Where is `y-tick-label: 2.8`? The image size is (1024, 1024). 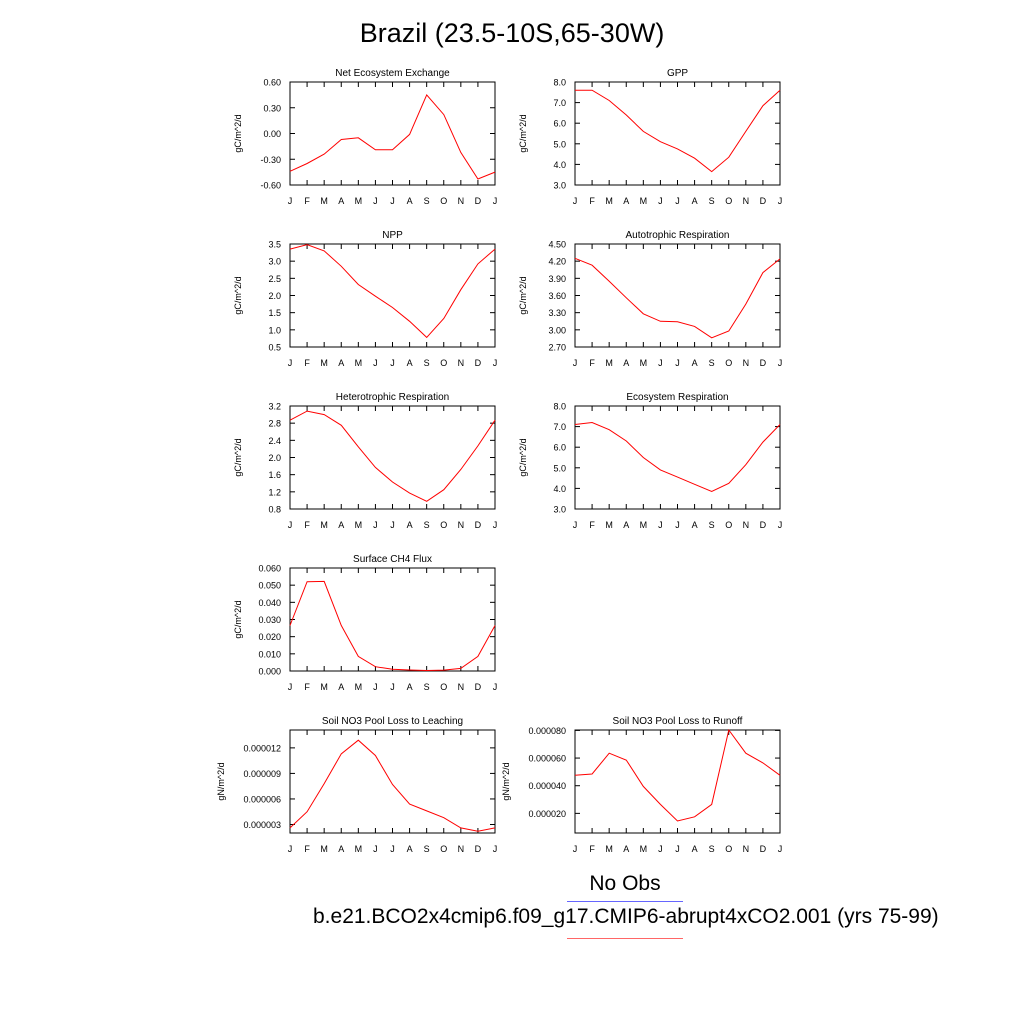 y-tick-label: 2.8 is located at coordinates (274, 424).